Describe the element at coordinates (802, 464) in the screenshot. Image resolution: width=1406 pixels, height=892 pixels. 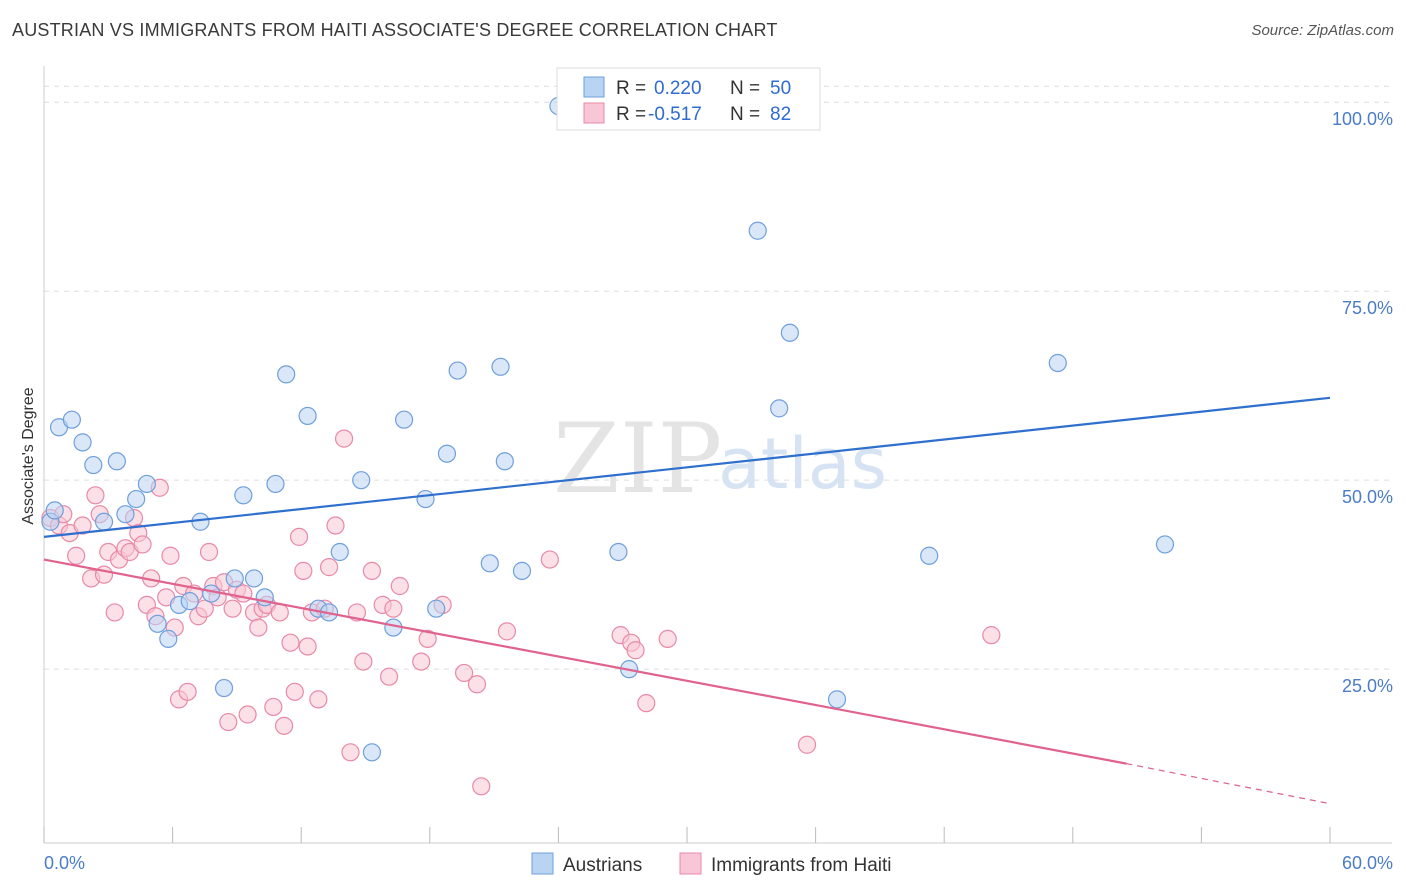
I see `watermark-atlas: atlas` at that location.